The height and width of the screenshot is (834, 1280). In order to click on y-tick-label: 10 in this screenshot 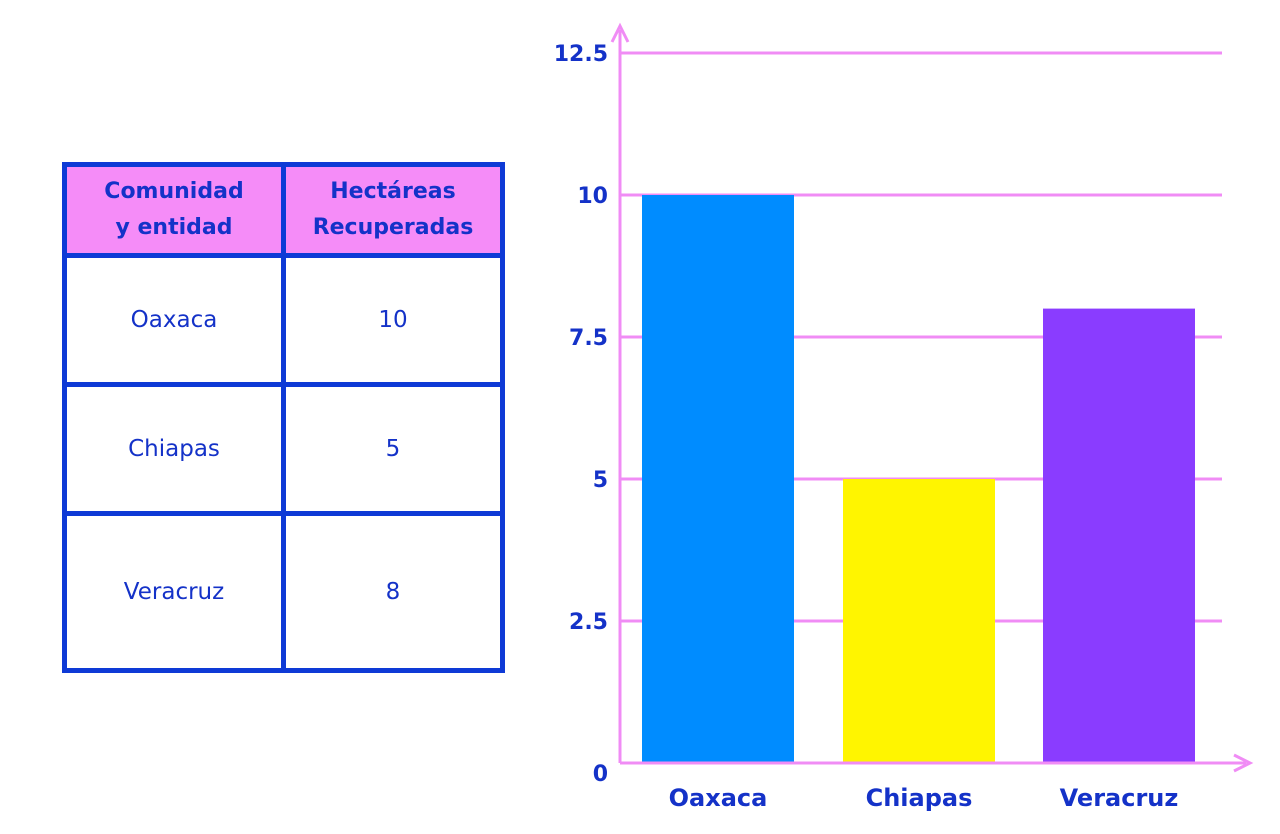, I will do `click(592, 196)`.